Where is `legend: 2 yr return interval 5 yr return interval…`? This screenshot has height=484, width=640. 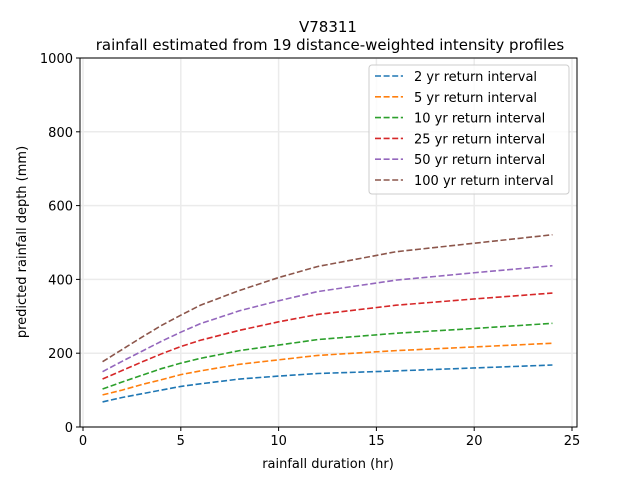 legend: 2 yr return interval 5 yr return interval… is located at coordinates (469, 129).